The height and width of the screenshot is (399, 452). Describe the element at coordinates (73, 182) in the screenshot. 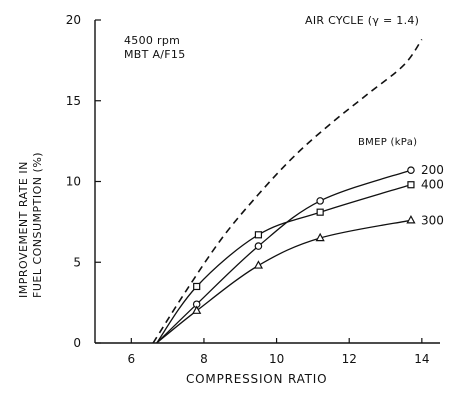

I see `y-tick-label-10: 10` at that location.